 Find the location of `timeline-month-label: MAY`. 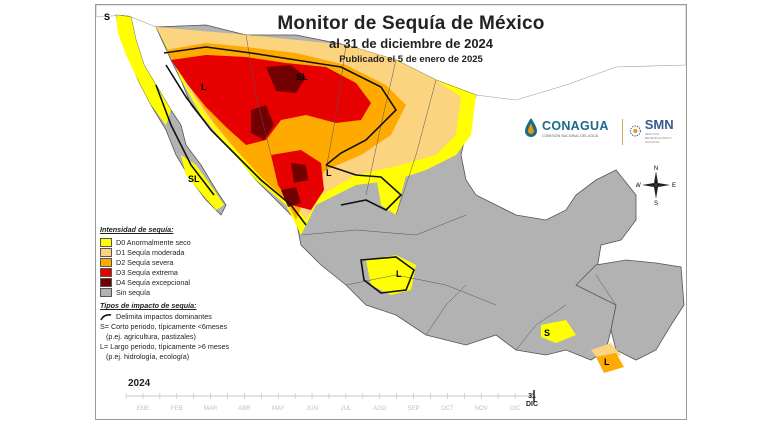

timeline-month-label: MAY is located at coordinates (278, 409).